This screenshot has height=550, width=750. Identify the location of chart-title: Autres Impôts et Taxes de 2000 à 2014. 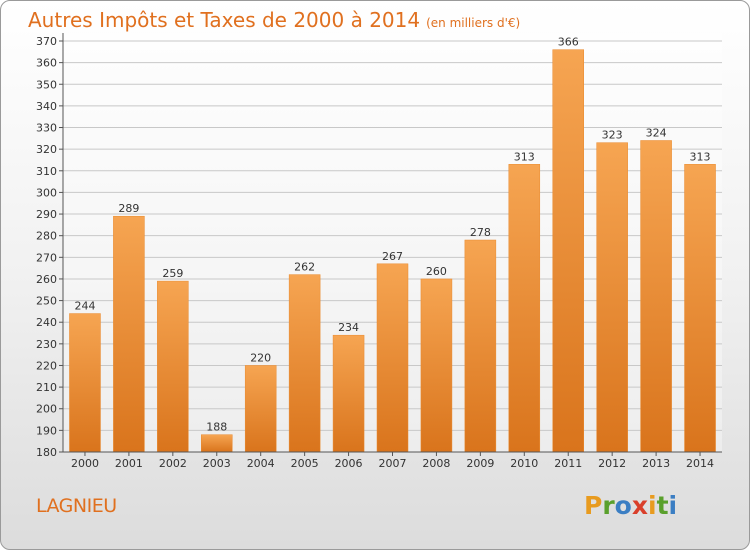
(224, 20).